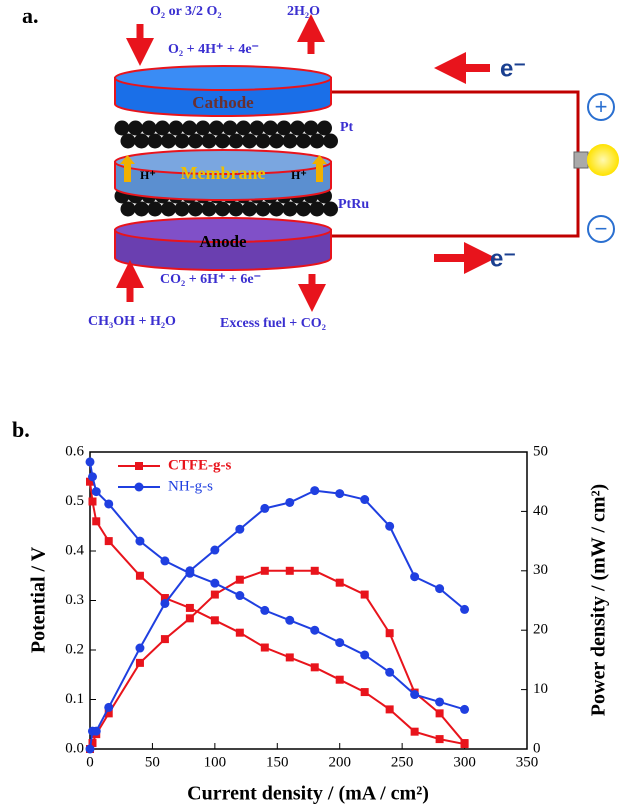 The width and height of the screenshot is (637, 808). What do you see at coordinates (210, 279) in the screenshot?
I see `label: CO₂ + 6H⁺ + 6e⁻` at bounding box center [210, 279].